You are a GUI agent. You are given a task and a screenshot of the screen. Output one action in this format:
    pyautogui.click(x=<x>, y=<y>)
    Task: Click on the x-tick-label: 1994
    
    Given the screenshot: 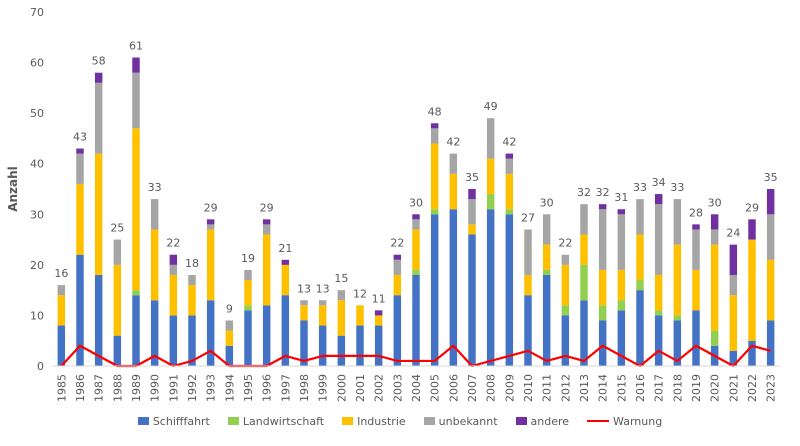 What is the action you would take?
    pyautogui.click(x=229, y=388)
    